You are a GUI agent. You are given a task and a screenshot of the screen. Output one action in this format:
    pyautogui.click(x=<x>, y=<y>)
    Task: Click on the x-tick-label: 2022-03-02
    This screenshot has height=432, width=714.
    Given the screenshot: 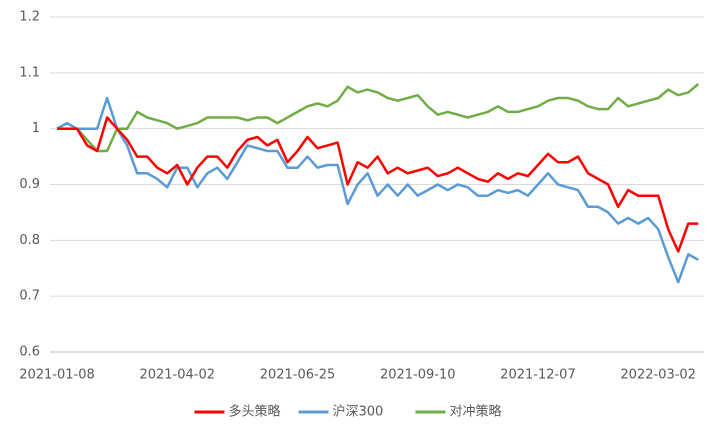 What is the action you would take?
    pyautogui.click(x=658, y=375)
    